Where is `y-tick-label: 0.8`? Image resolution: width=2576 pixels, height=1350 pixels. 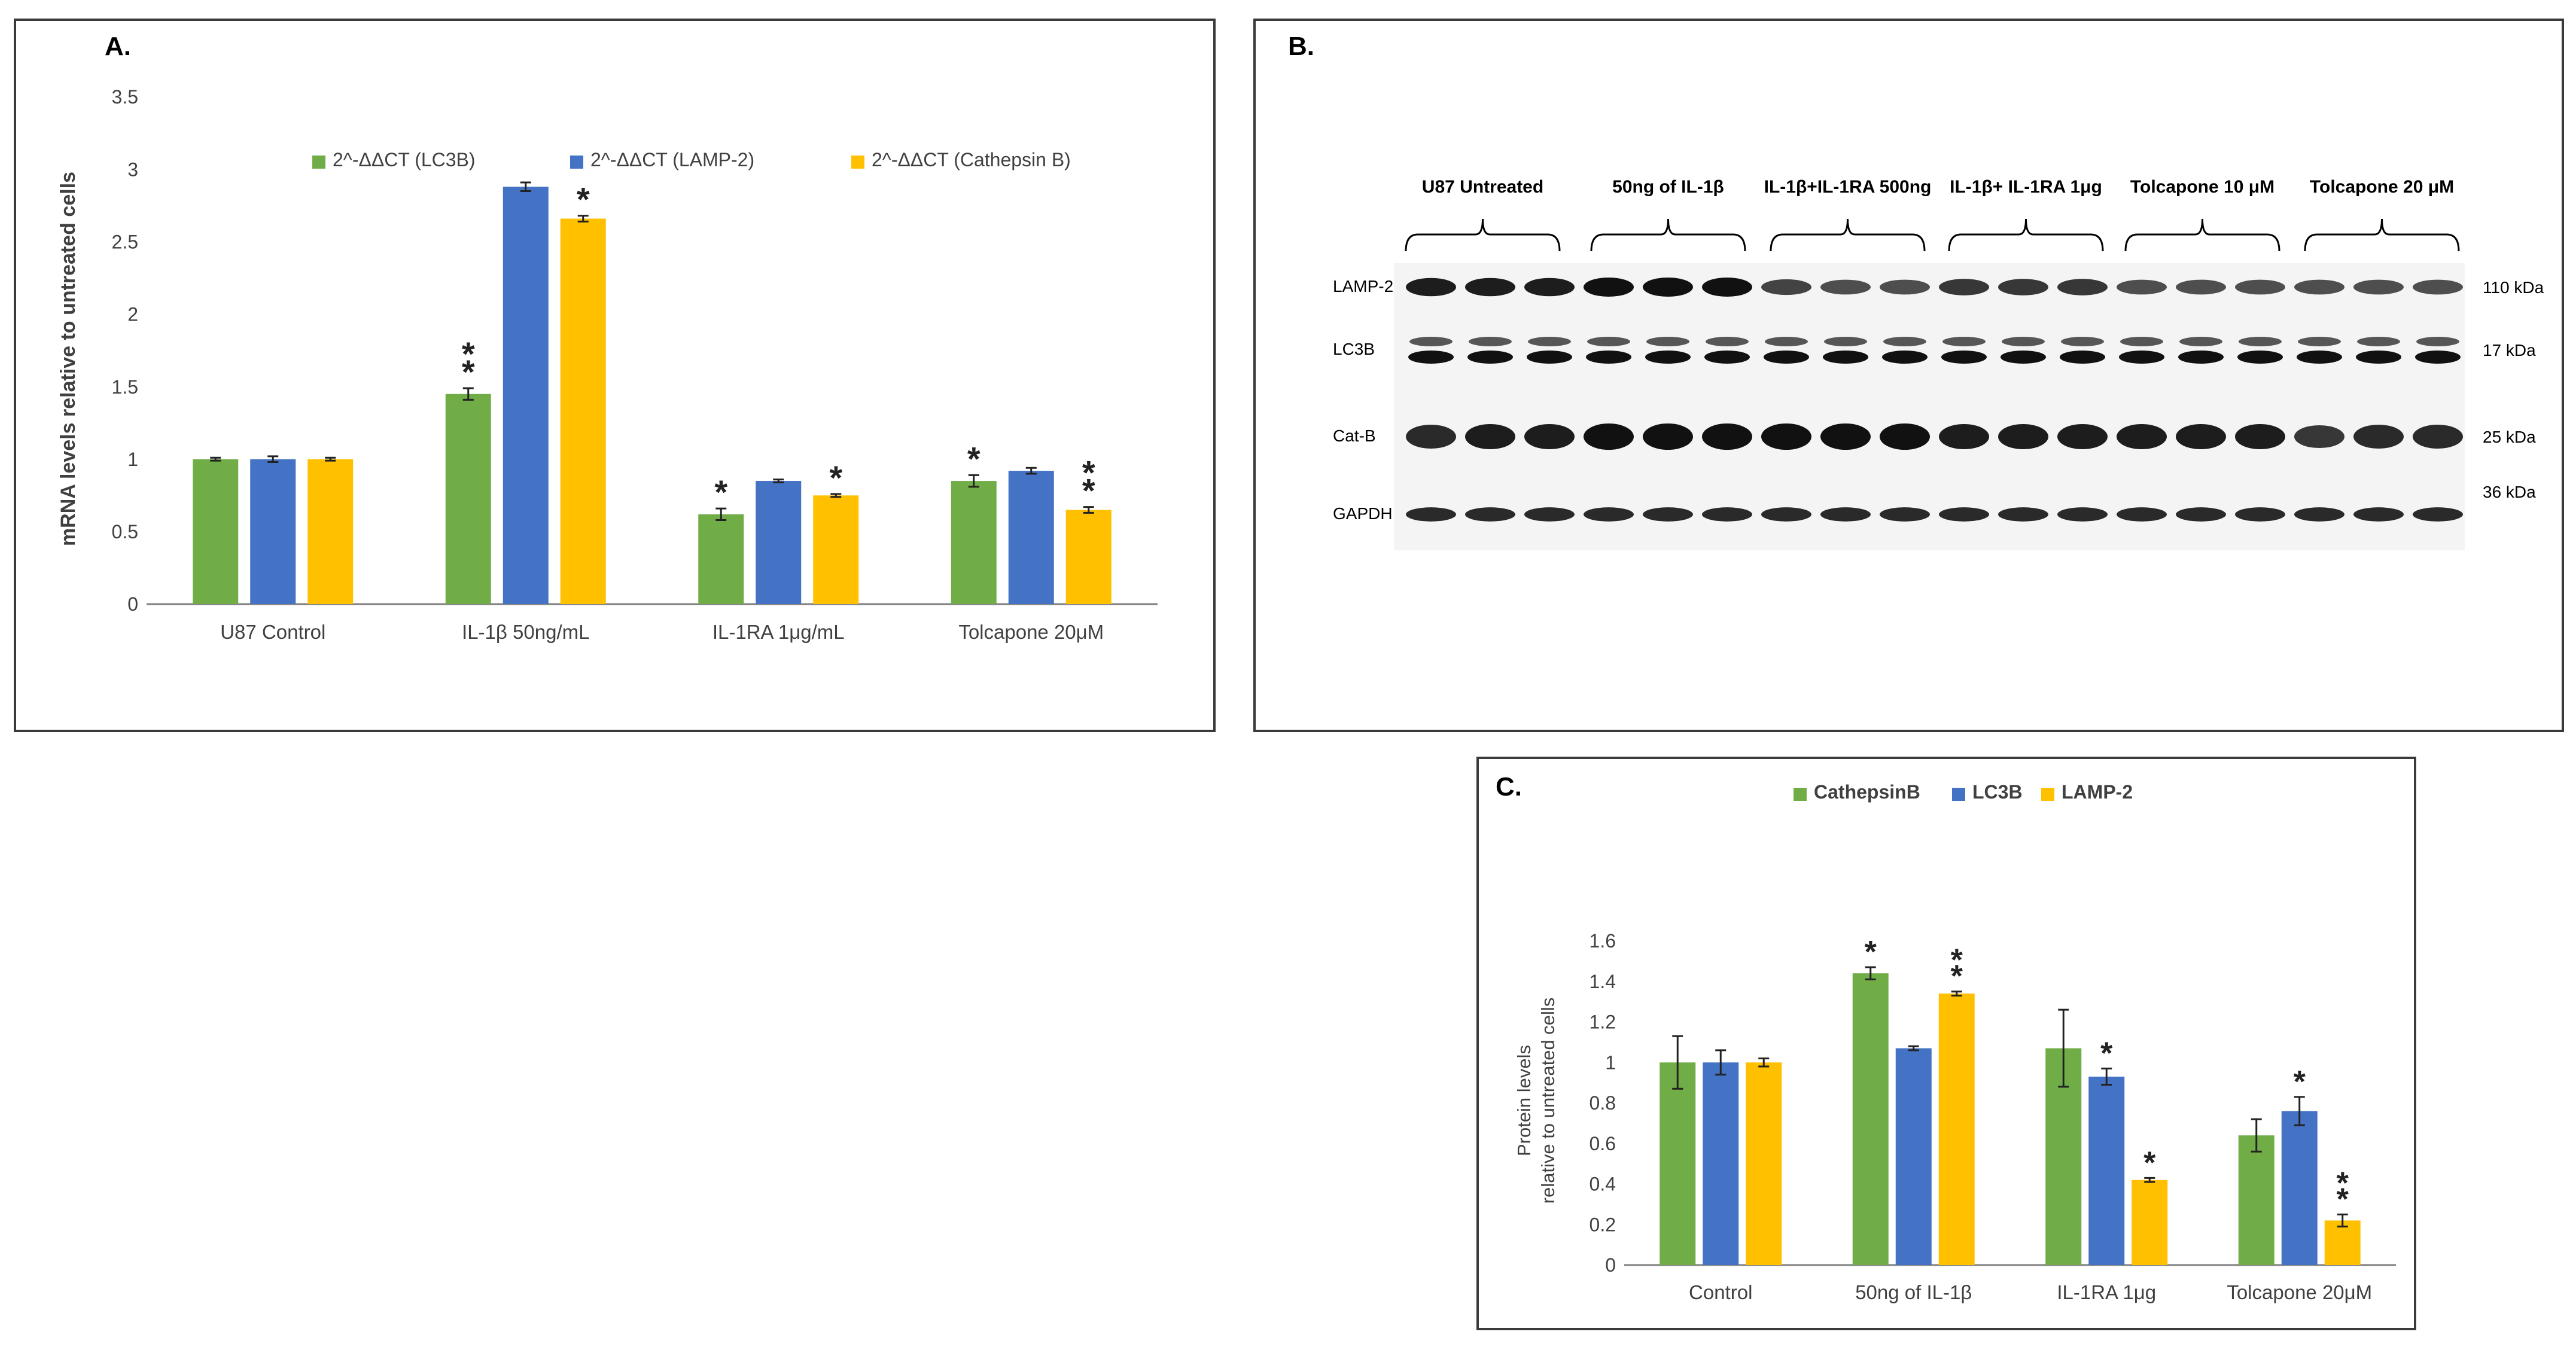 y-tick-label: 0.8 is located at coordinates (1603, 1103).